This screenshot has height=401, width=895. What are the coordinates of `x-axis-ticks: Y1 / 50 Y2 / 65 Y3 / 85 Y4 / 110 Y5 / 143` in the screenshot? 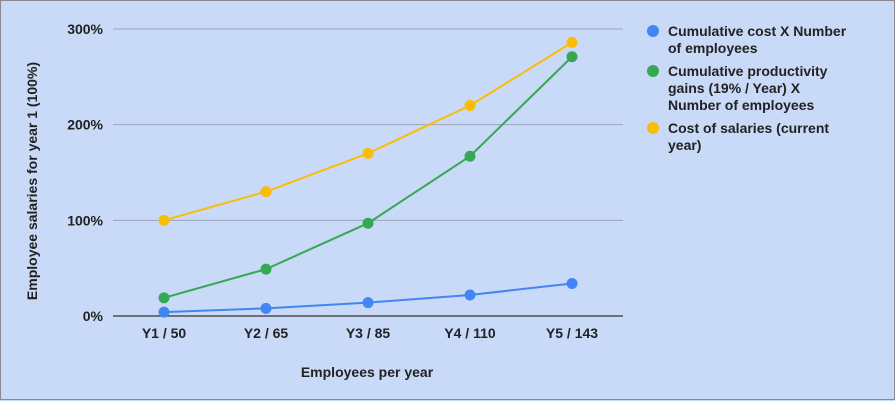 It's located at (370, 333).